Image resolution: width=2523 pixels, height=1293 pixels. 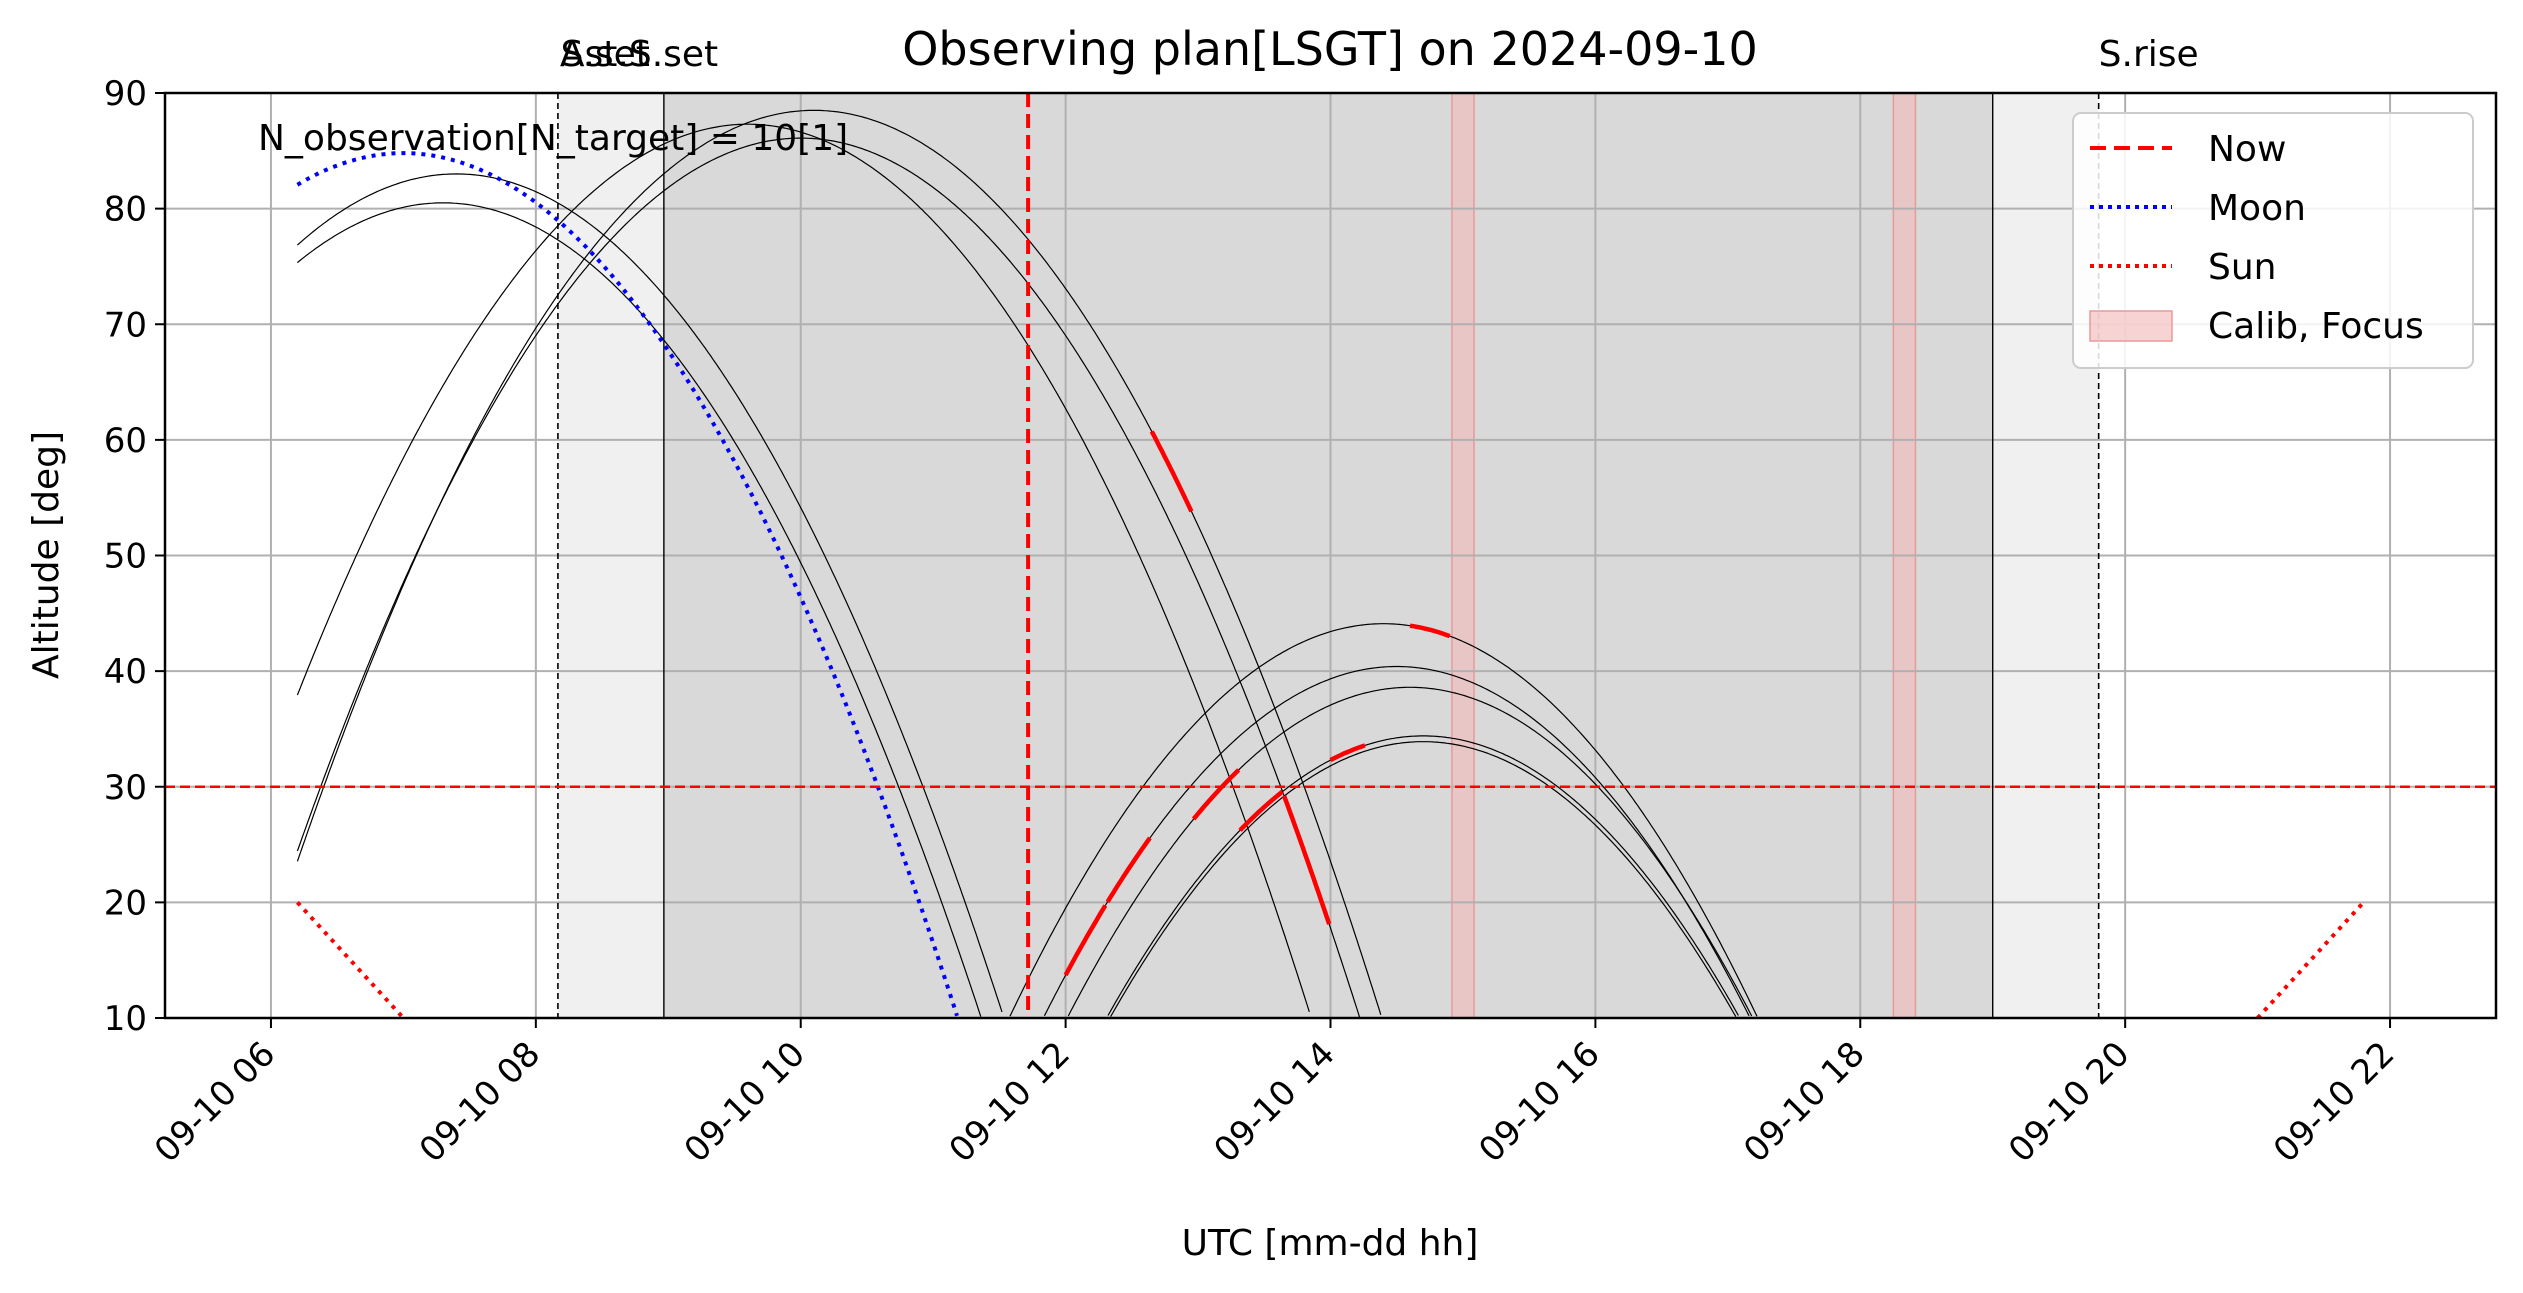 I want to click on x-tick-label: 09-10 14, so click(x=1274, y=1102).